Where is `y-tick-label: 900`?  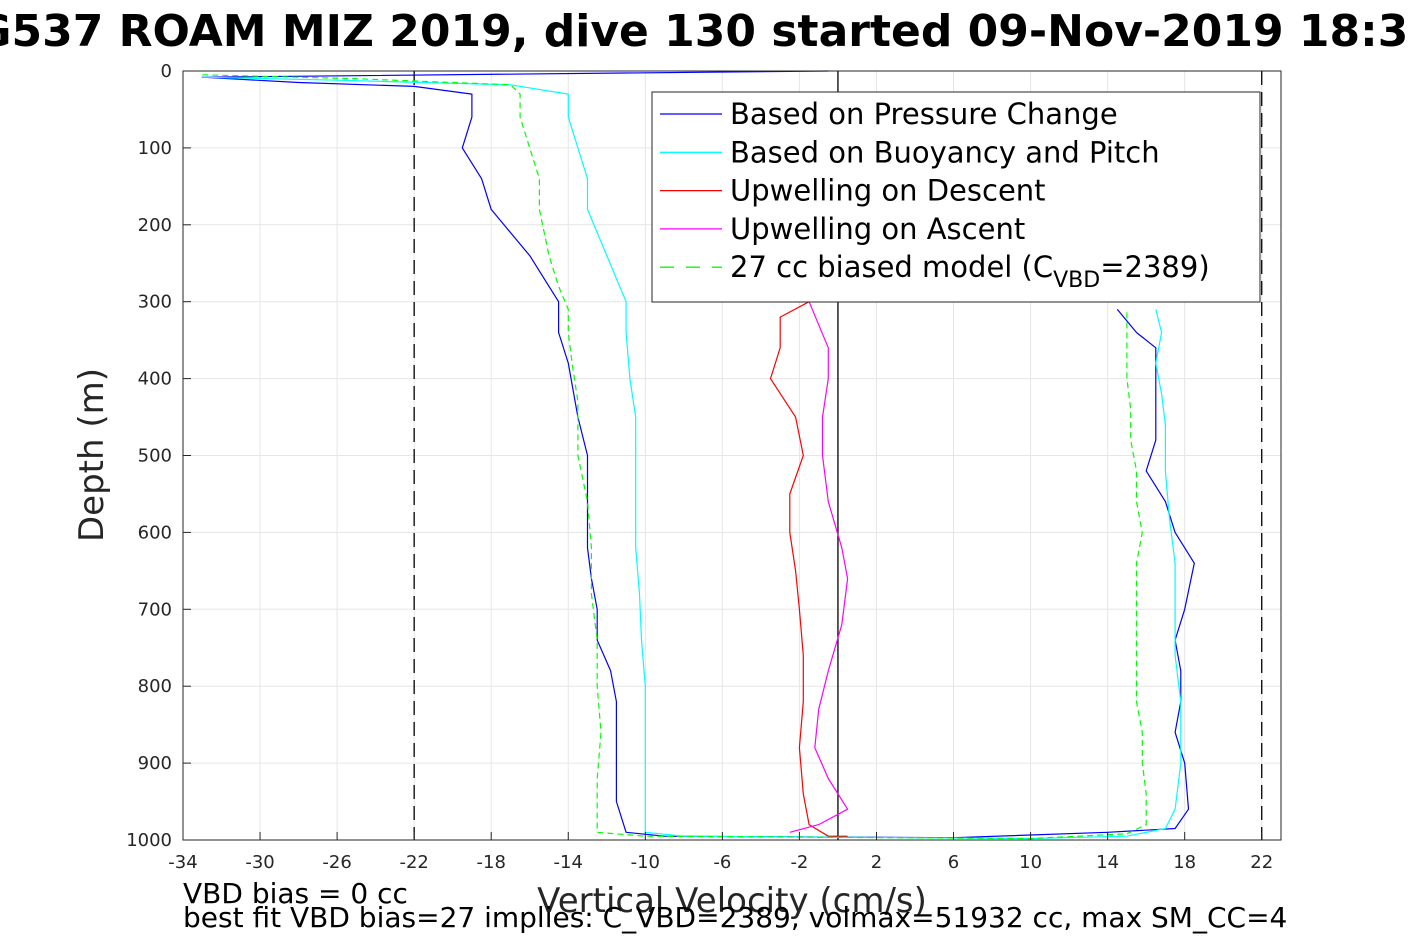
y-tick-label: 900 is located at coordinates (155, 763).